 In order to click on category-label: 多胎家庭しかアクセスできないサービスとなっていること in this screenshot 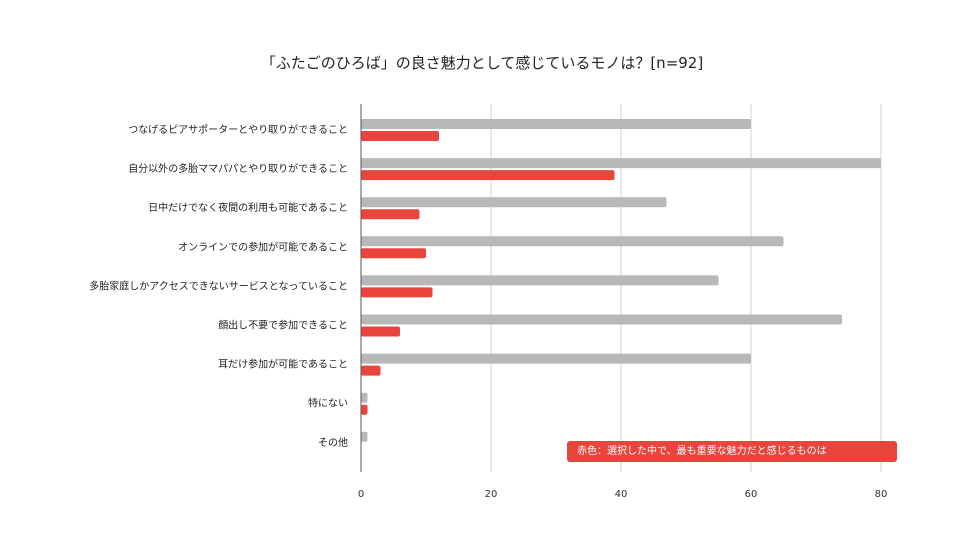, I will do `click(218, 285)`.